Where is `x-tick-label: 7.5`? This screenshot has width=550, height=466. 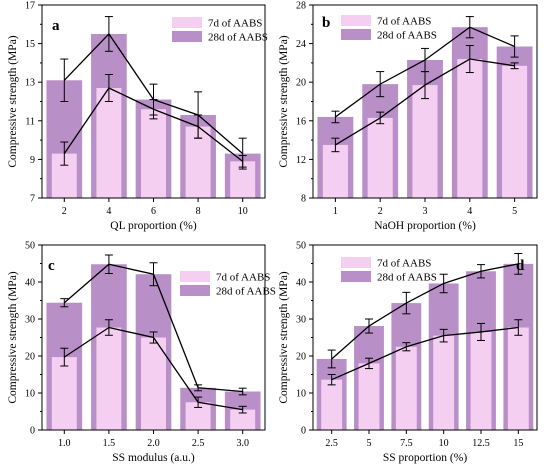 x-tick-label: 7.5 is located at coordinates (406, 443).